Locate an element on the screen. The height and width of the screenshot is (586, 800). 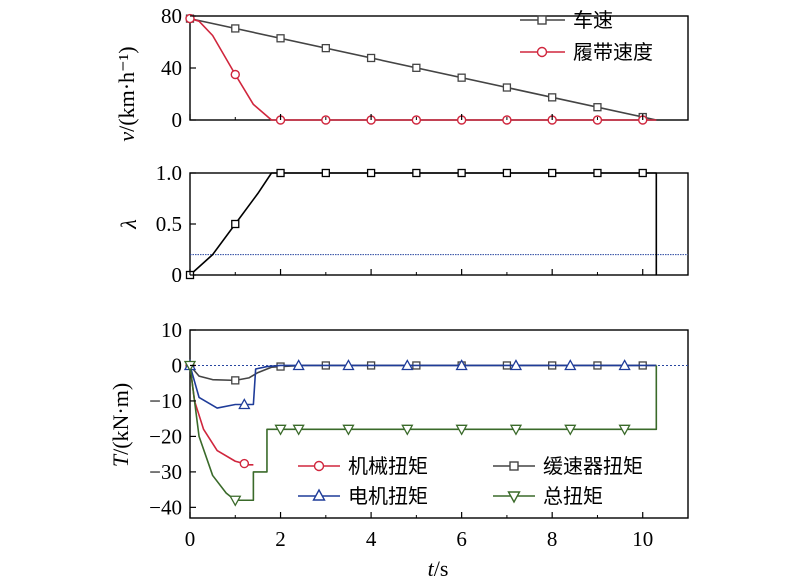
x-tick-label: 4 is located at coordinates (371, 539).